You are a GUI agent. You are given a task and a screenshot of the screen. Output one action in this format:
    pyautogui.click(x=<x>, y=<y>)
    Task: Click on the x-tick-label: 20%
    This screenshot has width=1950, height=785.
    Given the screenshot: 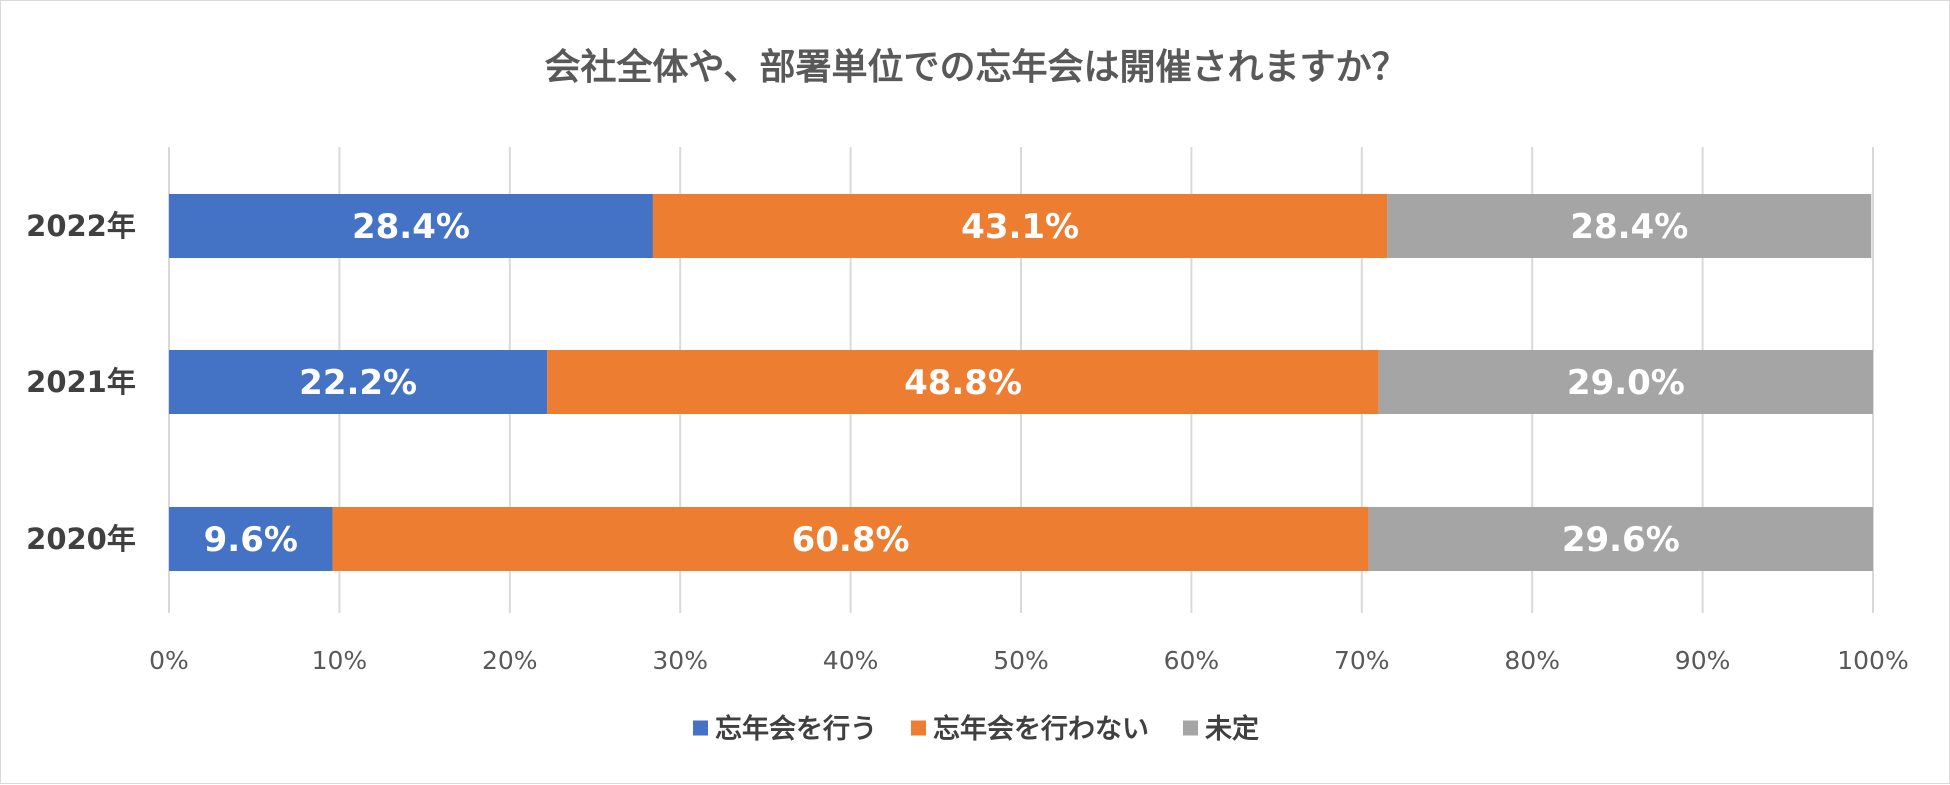 What is the action you would take?
    pyautogui.click(x=510, y=660)
    